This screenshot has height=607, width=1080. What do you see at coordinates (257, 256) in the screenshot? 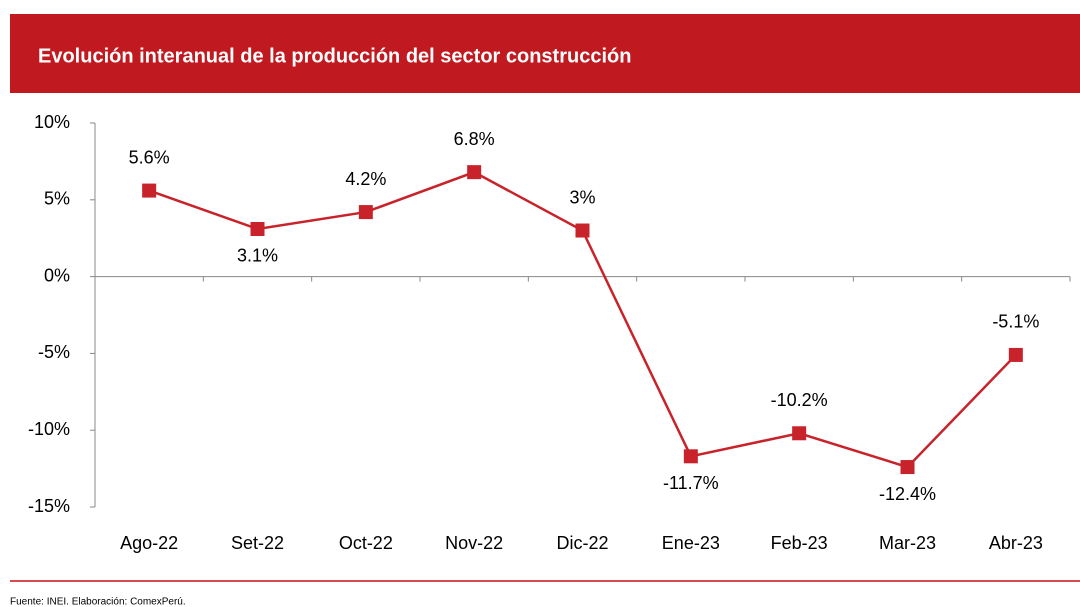
I see `data-label: 3.1%` at bounding box center [257, 256].